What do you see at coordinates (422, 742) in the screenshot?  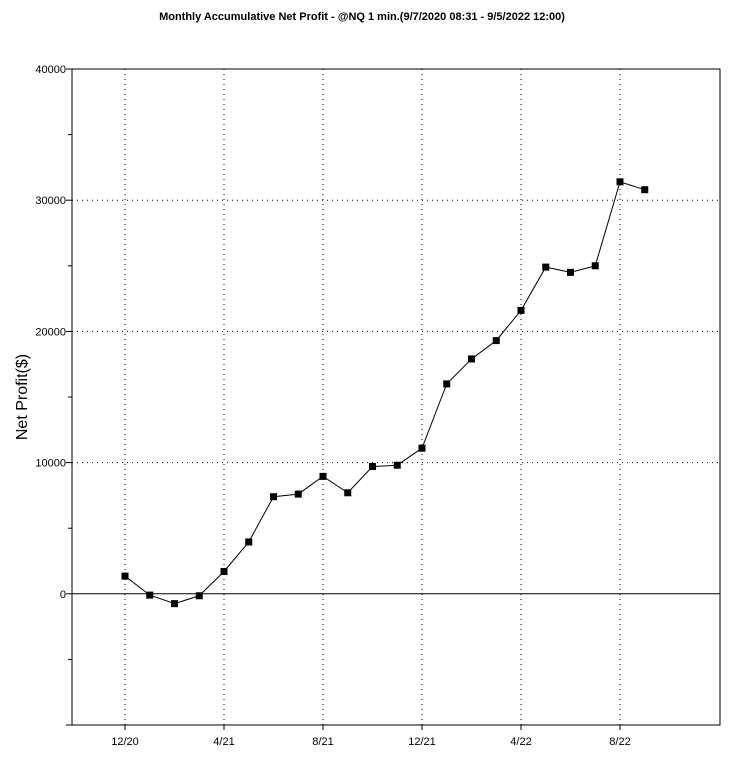 I see `x-tick-label: 12/21` at bounding box center [422, 742].